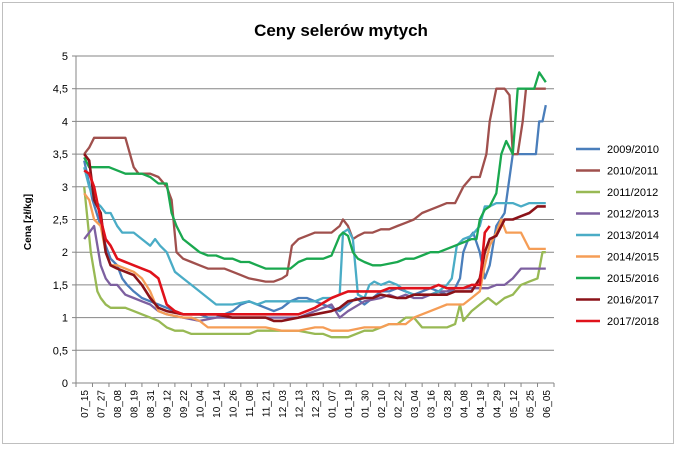 The image size is (677, 450). What do you see at coordinates (283, 404) in the screenshot?
I see `x-tick-label: 12_03` at bounding box center [283, 404].